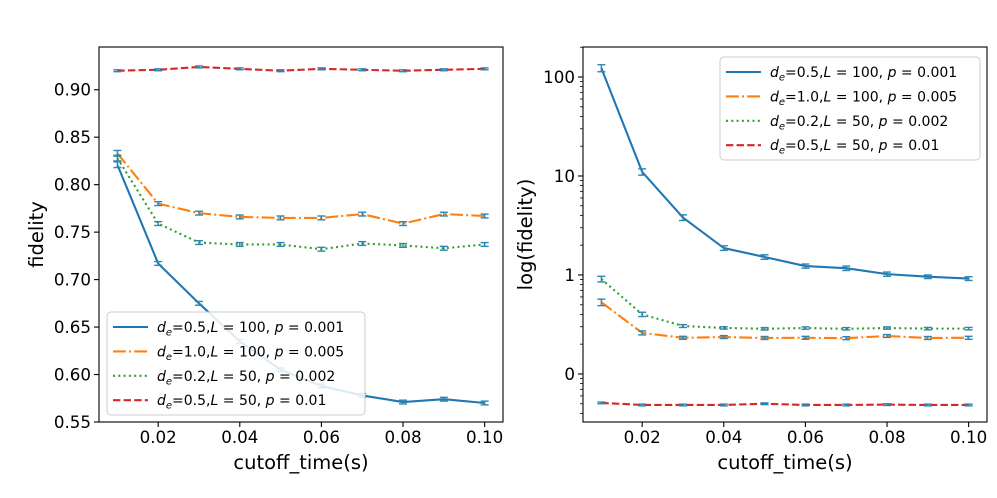  I want to click on legend-label-part: = 0.005, so click(926, 97).